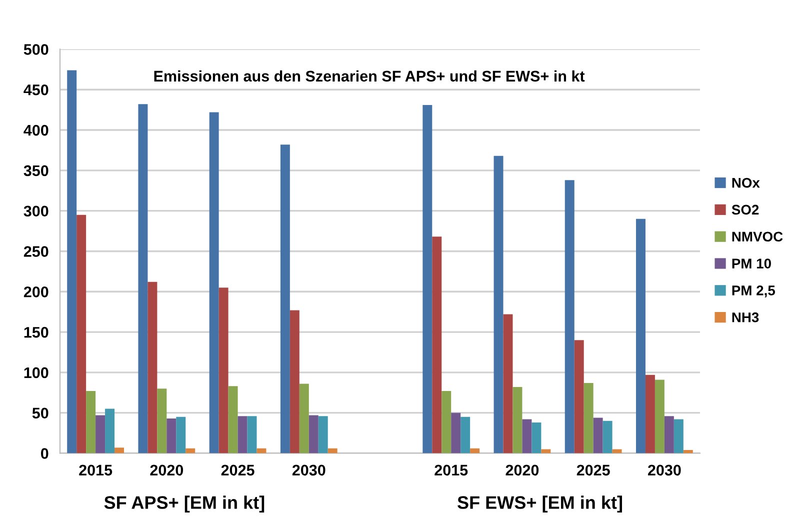 The width and height of the screenshot is (800, 518). Describe the element at coordinates (36, 292) in the screenshot. I see `y-tick-label: 200` at that location.